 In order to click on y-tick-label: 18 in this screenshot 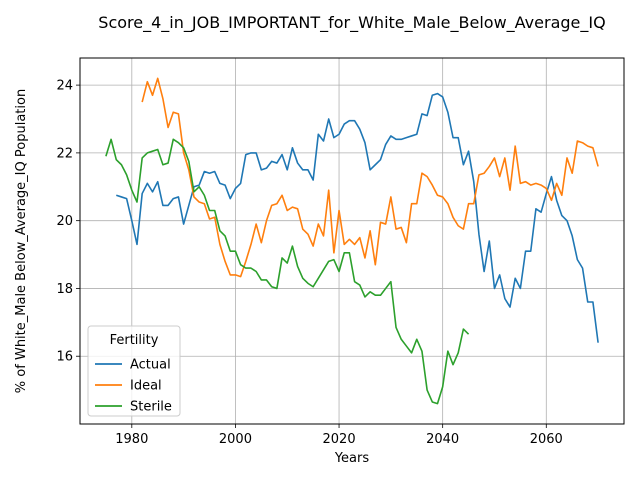, I will do `click(64, 289)`.